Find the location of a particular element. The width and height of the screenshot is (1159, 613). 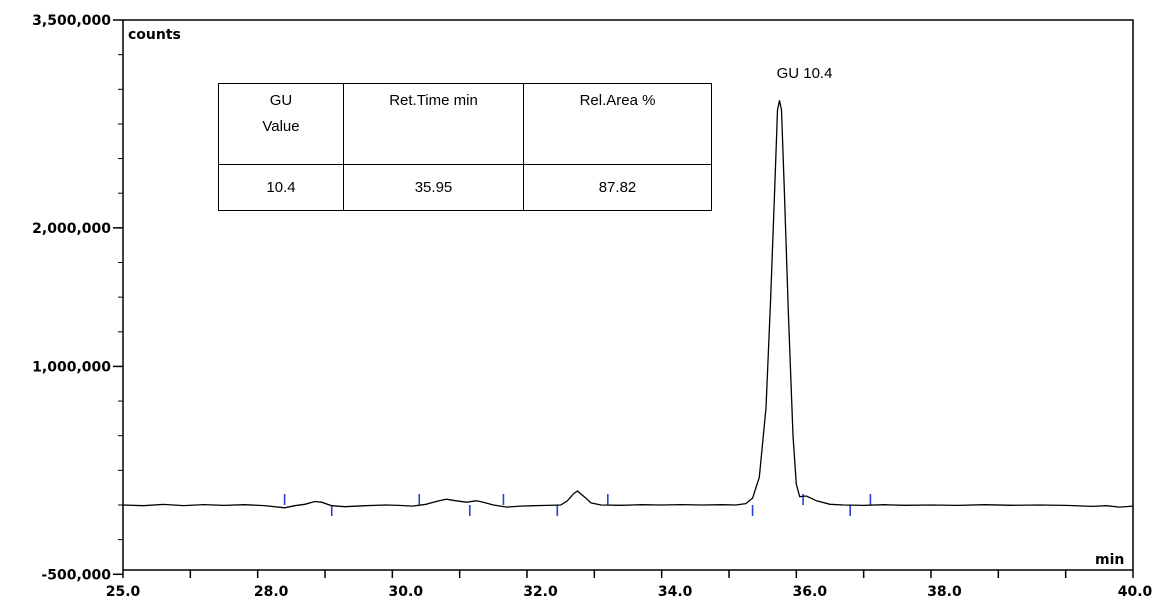

y-tick-label: 3,500,000 is located at coordinates (71, 21).